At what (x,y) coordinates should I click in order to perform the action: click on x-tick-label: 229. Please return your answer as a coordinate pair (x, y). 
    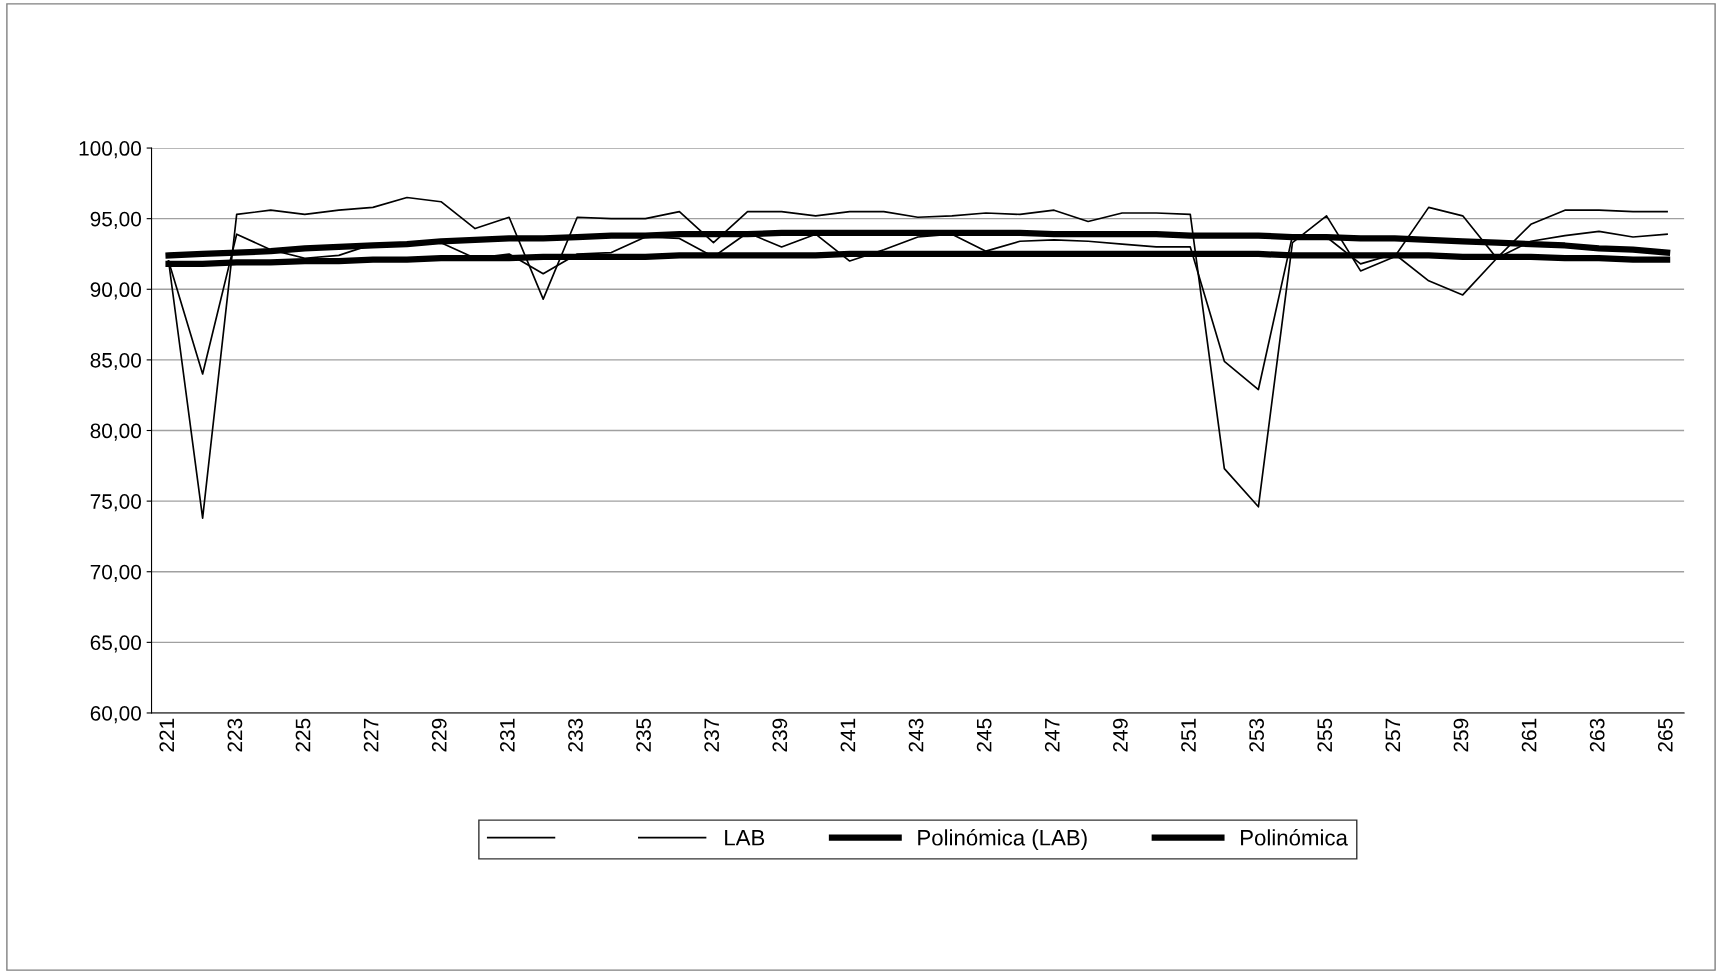
    Looking at the image, I should click on (439, 735).